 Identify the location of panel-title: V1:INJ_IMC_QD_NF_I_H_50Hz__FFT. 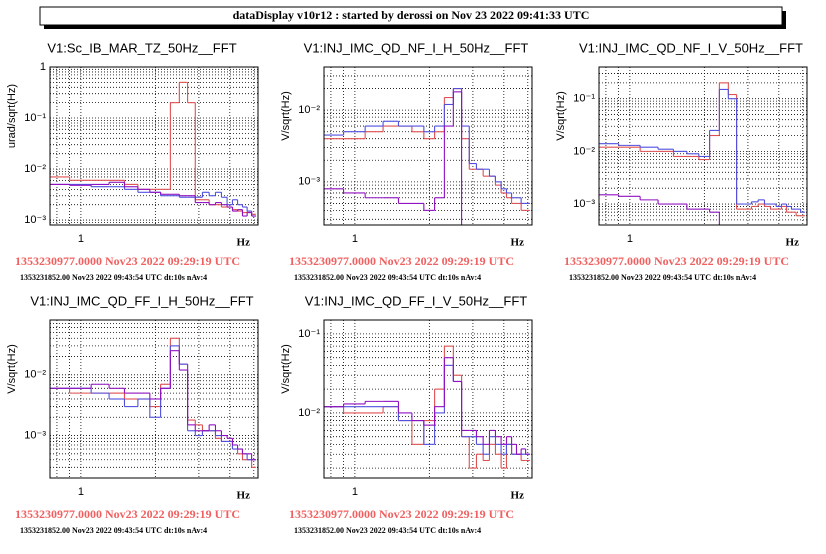
(416, 47).